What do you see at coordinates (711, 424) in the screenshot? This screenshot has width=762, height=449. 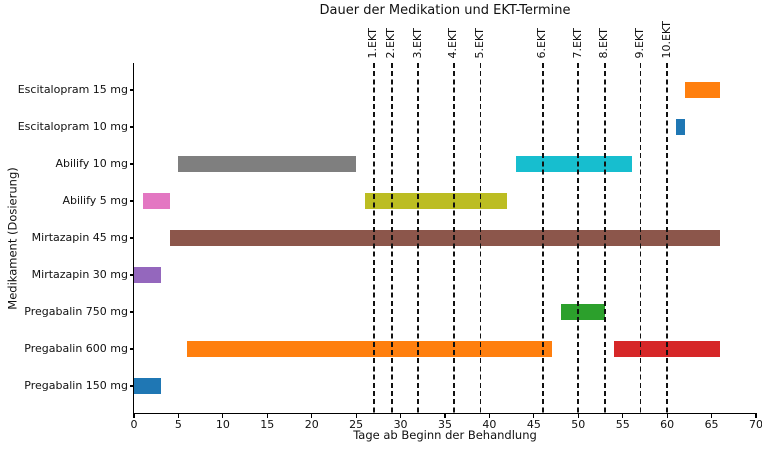 I see `x-tick-label: 65` at bounding box center [711, 424].